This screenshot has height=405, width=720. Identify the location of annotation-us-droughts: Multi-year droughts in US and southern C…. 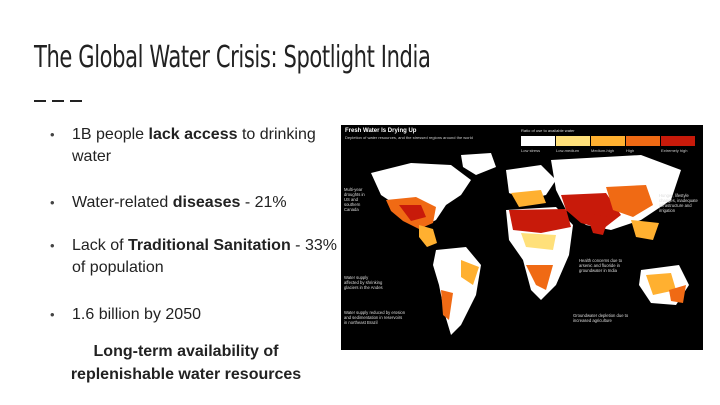
(354, 199).